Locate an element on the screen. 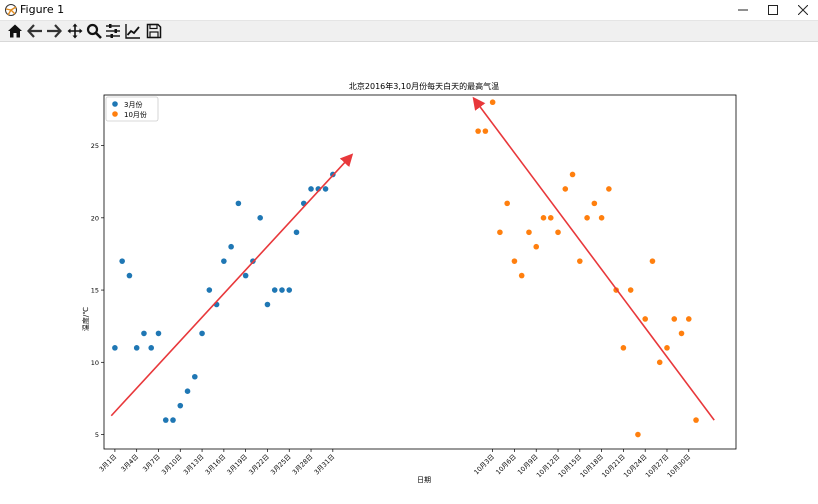 Image resolution: width=818 pixels, height=504 pixels. window-title: Figure 1 is located at coordinates (42, 9).